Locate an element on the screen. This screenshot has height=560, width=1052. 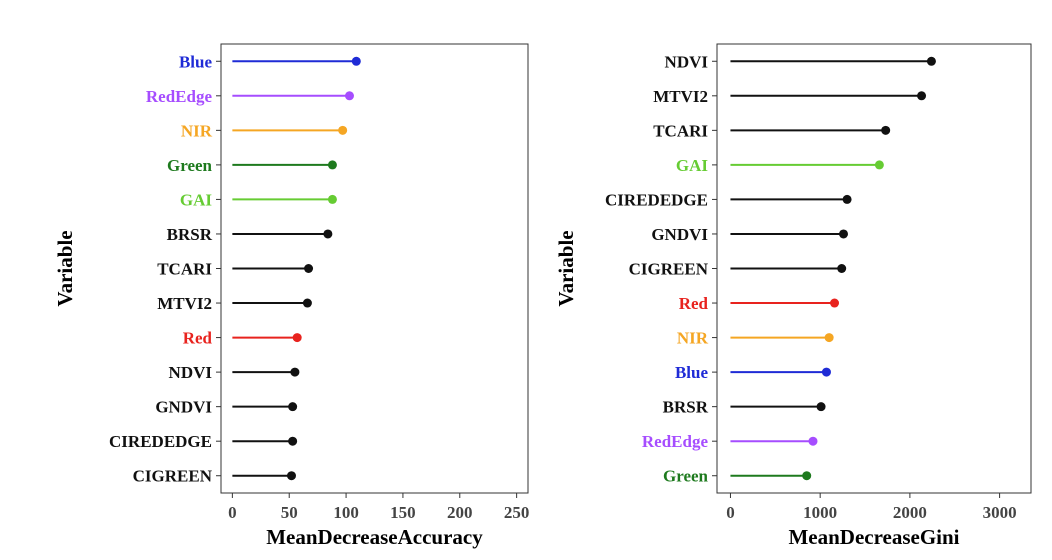
x-axis-title: MeanDecreaseAccuracy is located at coordinates (374, 537).